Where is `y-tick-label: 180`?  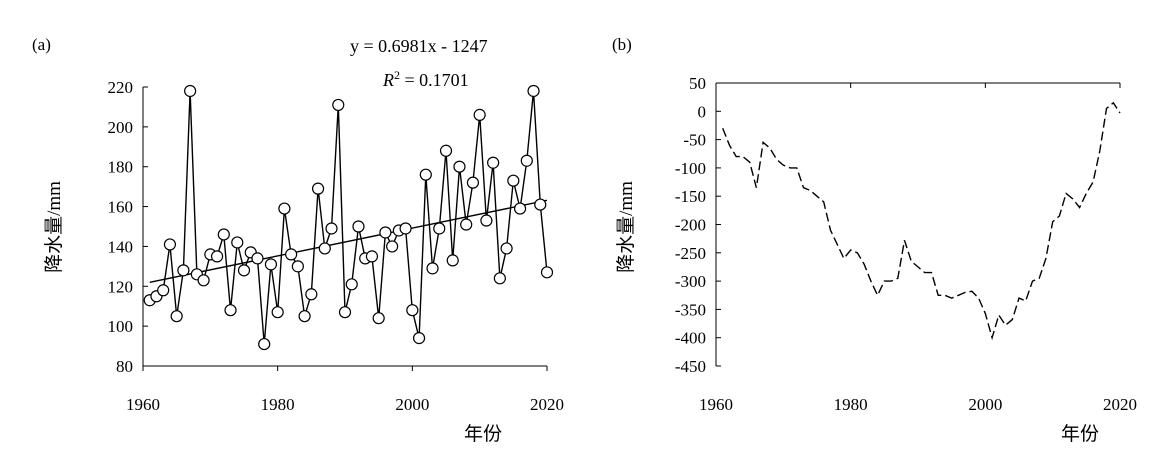 y-tick-label: 180 is located at coordinates (121, 167).